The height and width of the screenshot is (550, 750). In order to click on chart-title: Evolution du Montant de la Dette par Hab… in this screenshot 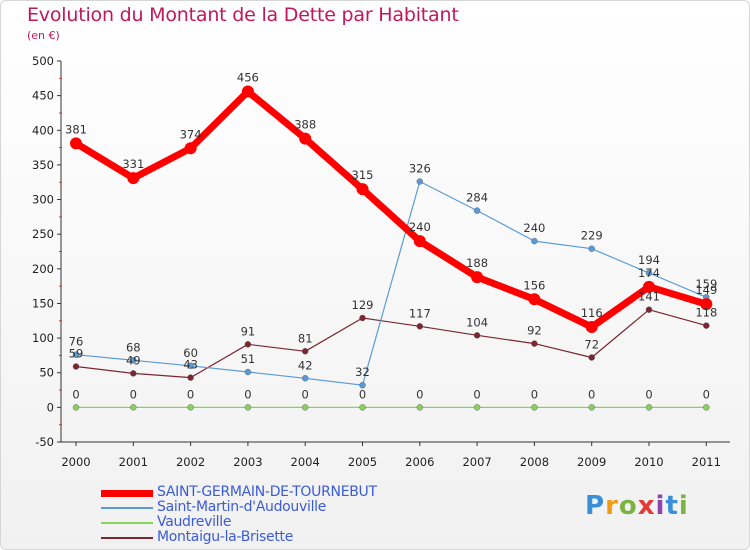, I will do `click(243, 15)`.